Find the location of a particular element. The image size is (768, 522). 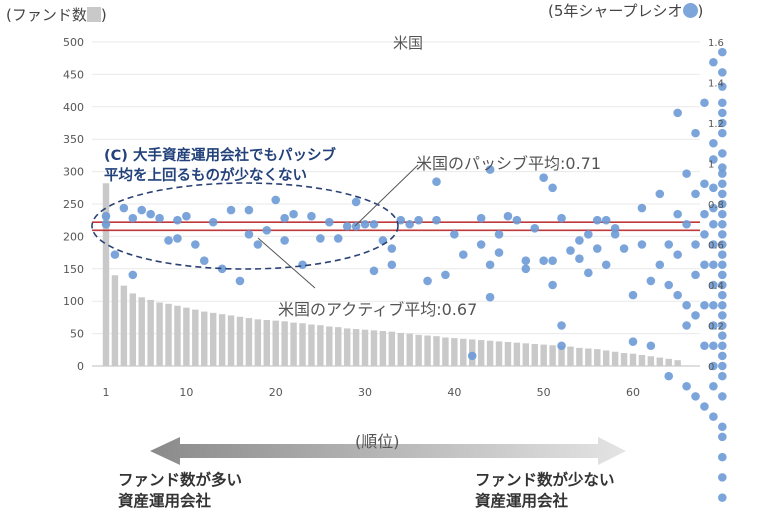

left-legend-close: ) is located at coordinates (103, 15).